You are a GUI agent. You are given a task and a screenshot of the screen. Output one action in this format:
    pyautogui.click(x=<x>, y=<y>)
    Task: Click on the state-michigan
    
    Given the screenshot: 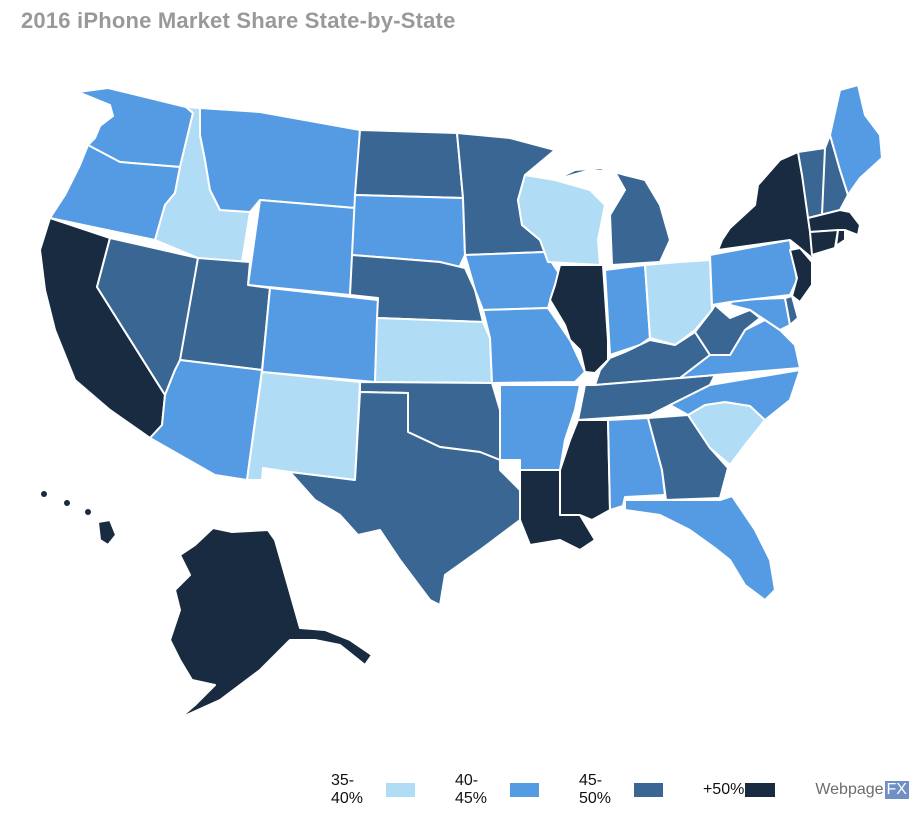 What is the action you would take?
    pyautogui.click(x=612, y=216)
    